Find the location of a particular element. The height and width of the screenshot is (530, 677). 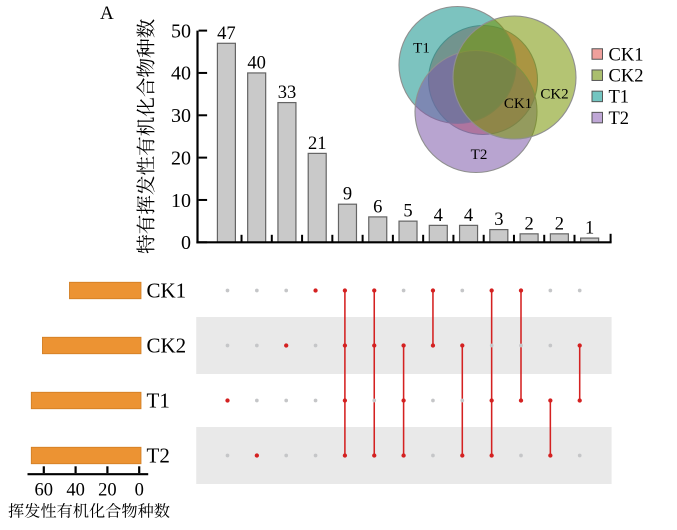

intersection-bar-value: 40 is located at coordinates (256, 63).